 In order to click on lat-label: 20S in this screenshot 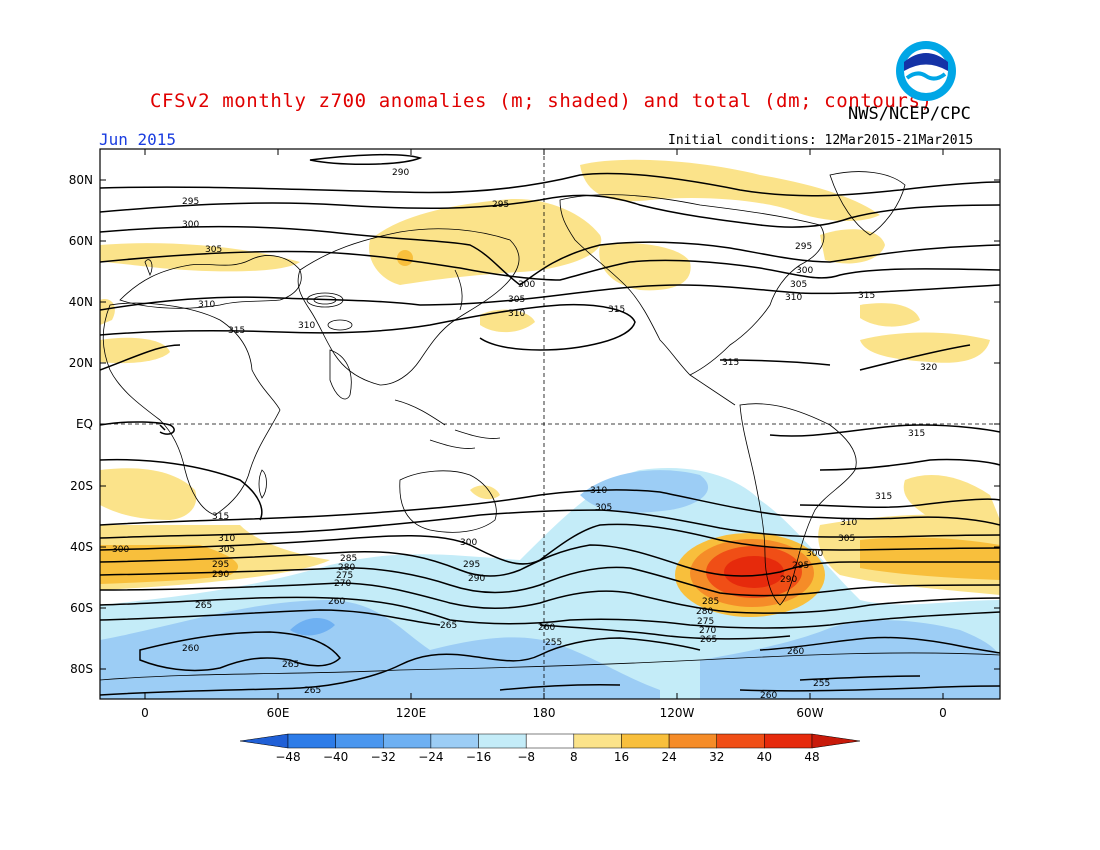, I will do `click(81, 486)`.